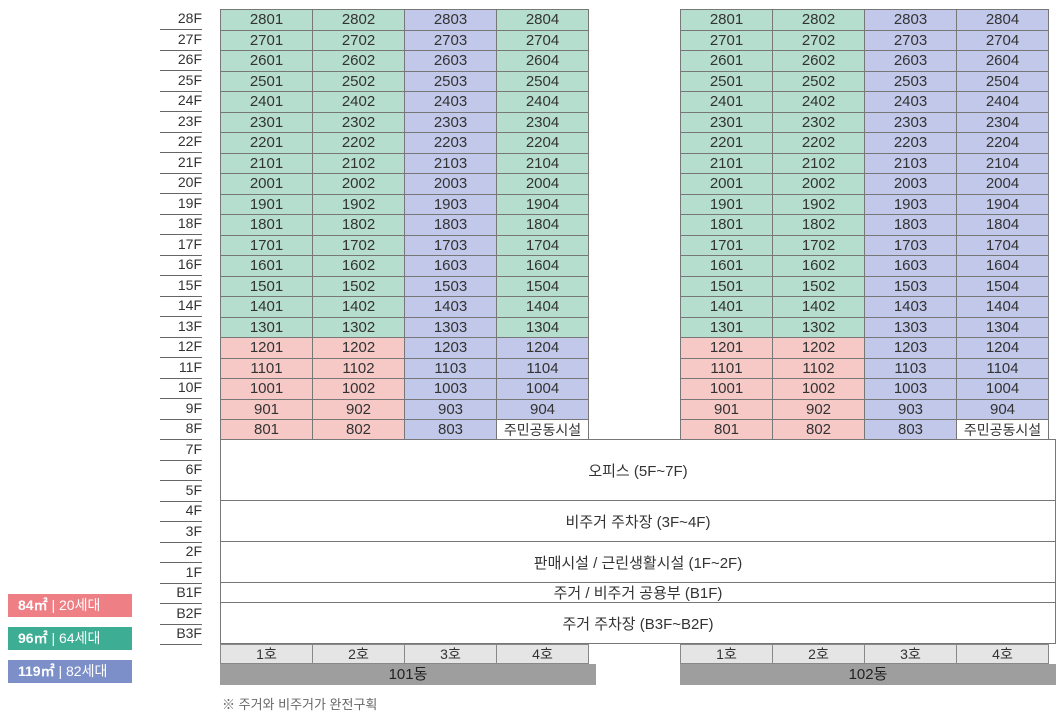 The image size is (1063, 720). Describe the element at coordinates (1003, 307) in the screenshot. I see `unit-cell: 1404` at that location.